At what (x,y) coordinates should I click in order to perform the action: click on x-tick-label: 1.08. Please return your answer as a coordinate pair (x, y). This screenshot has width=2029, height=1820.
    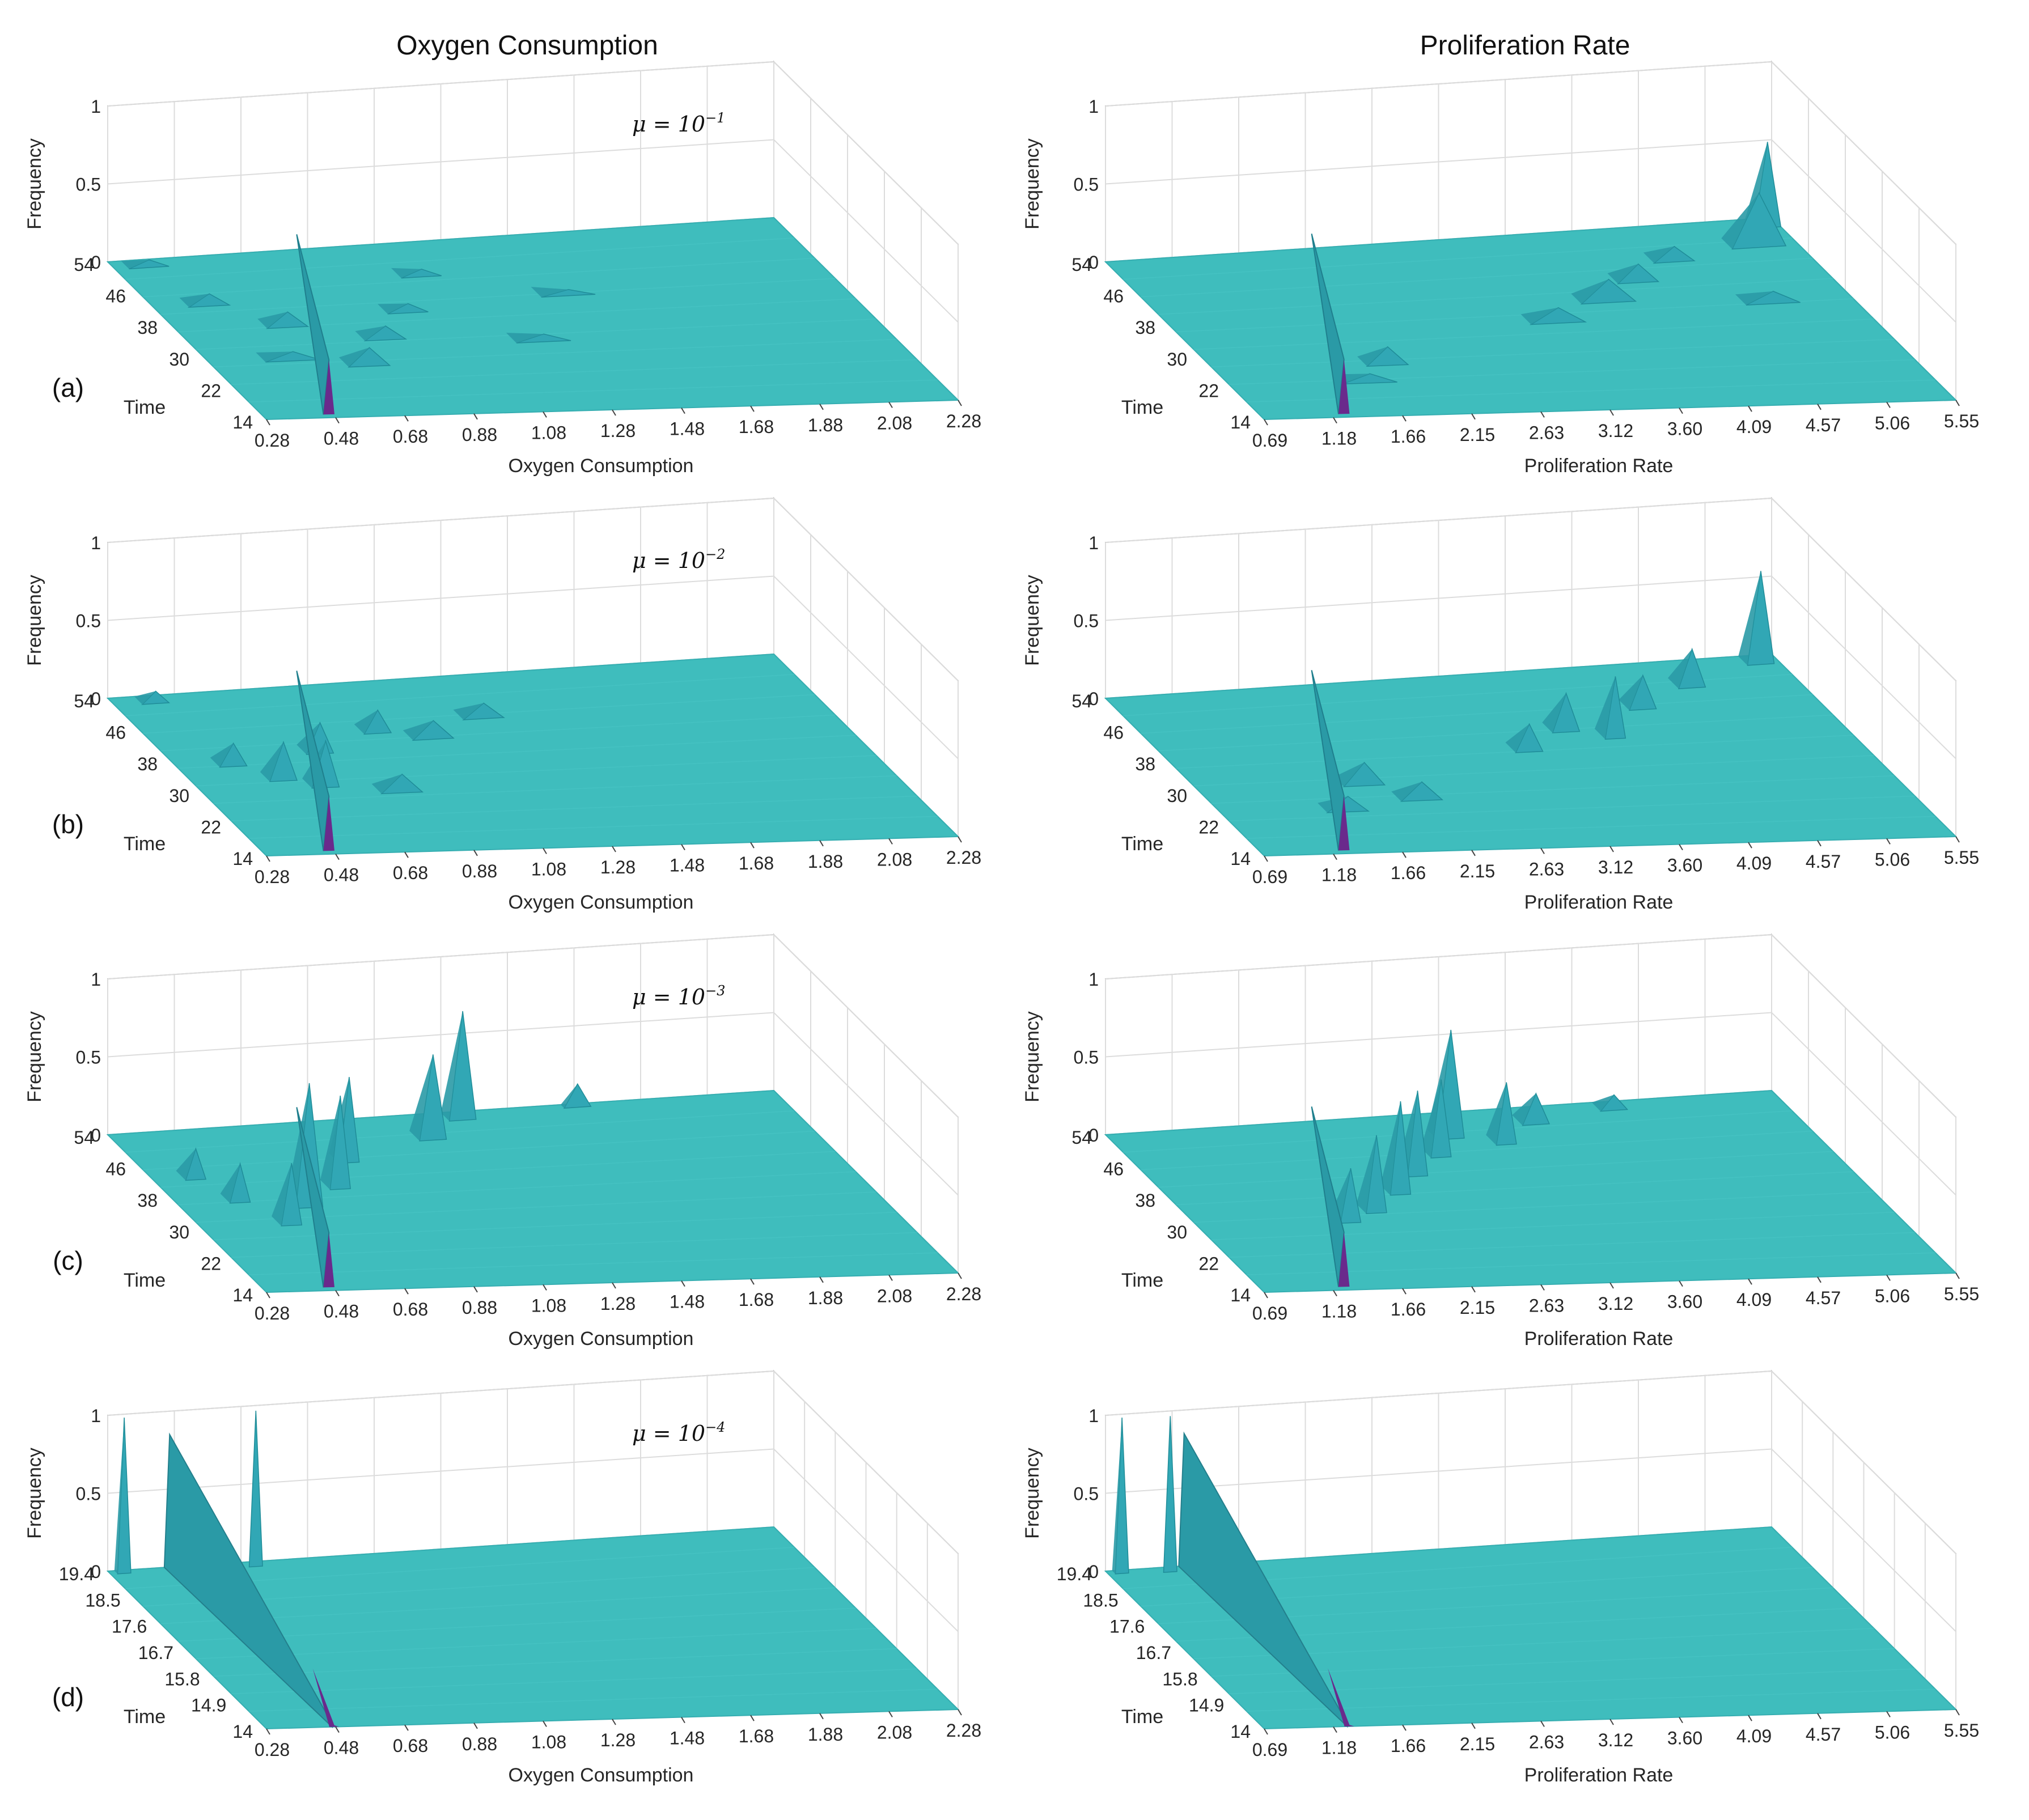
    Looking at the image, I should click on (548, 869).